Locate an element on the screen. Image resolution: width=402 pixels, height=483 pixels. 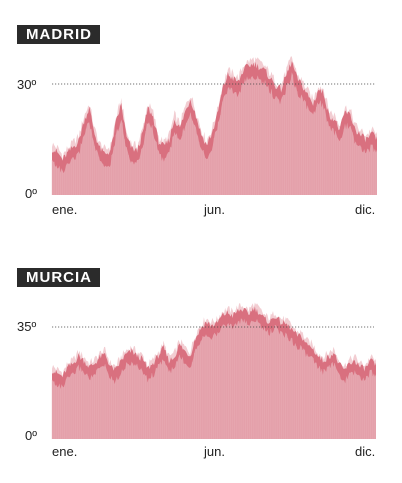
chart-title-murcia: MURCIA is located at coordinates (58, 277).